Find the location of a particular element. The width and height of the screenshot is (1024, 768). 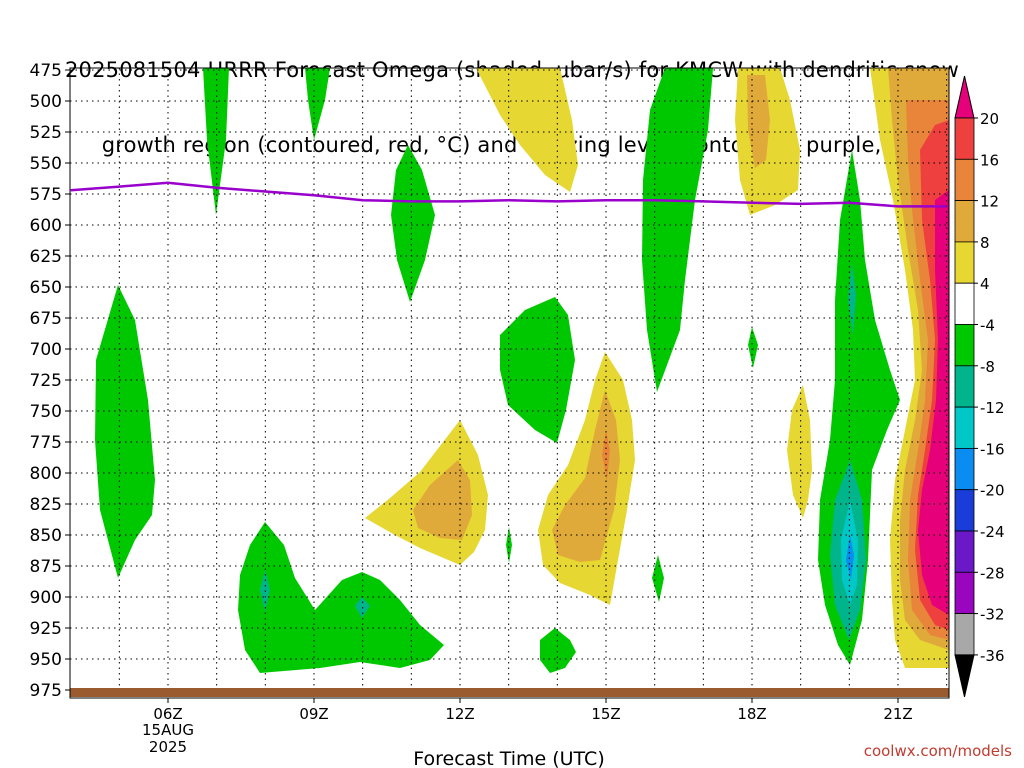

colorbar-label: 20 is located at coordinates (989, 119).